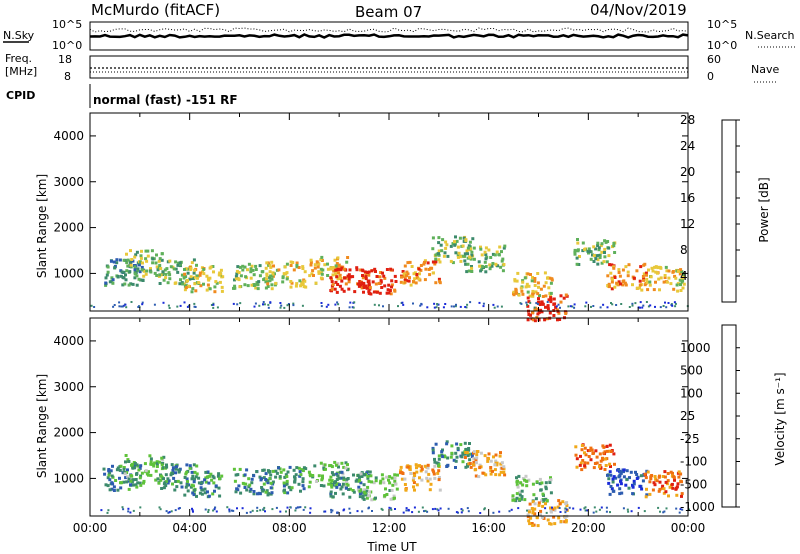 This screenshot has height=554, width=800. Describe the element at coordinates (389, 528) in the screenshot. I see `x-tick-label: 12:00` at that location.